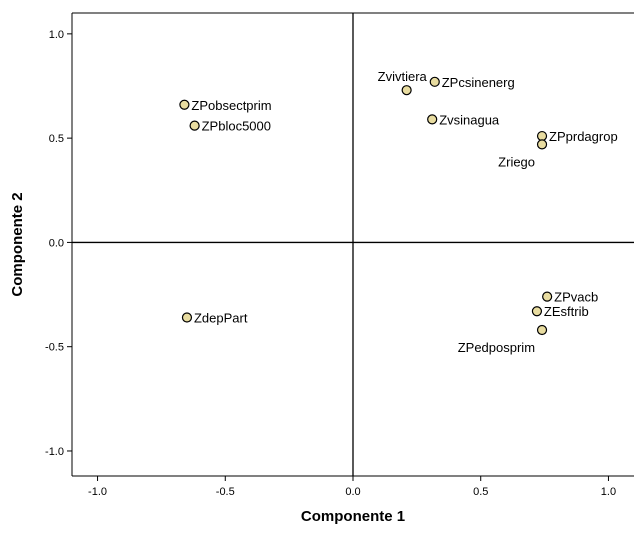 This screenshot has width=634, height=533. I want to click on x-axis-ticks: -1.0 -0.5 0.0 0.5 1.0, so click(352, 487).